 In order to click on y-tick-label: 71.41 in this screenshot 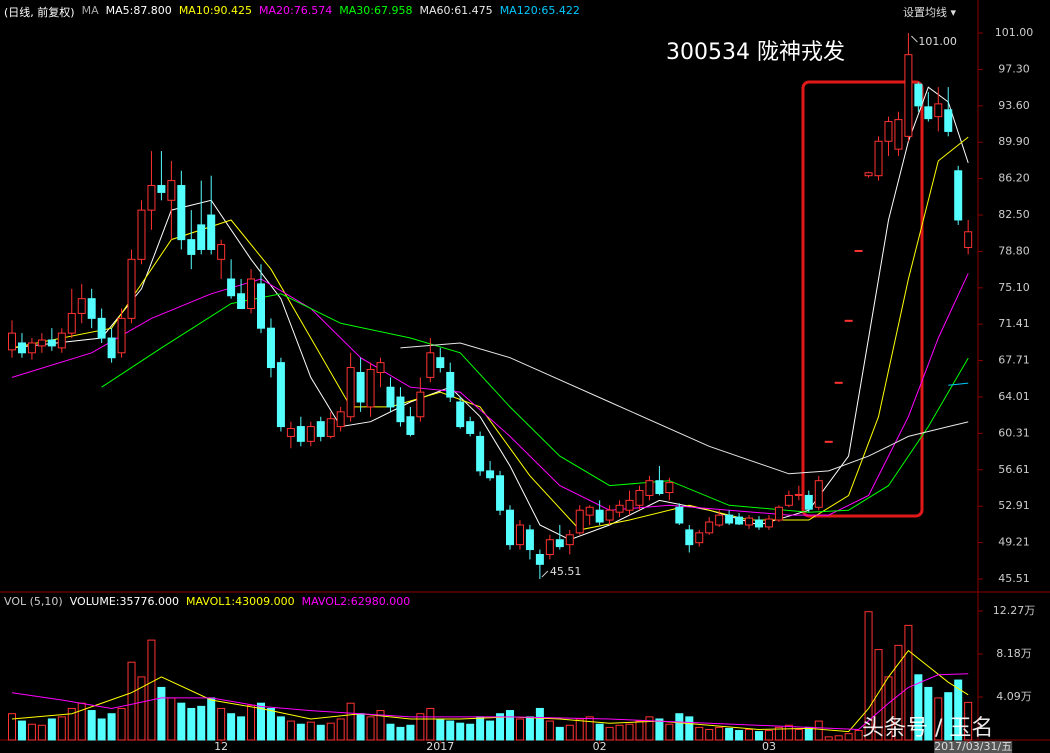, I will do `click(1014, 323)`.